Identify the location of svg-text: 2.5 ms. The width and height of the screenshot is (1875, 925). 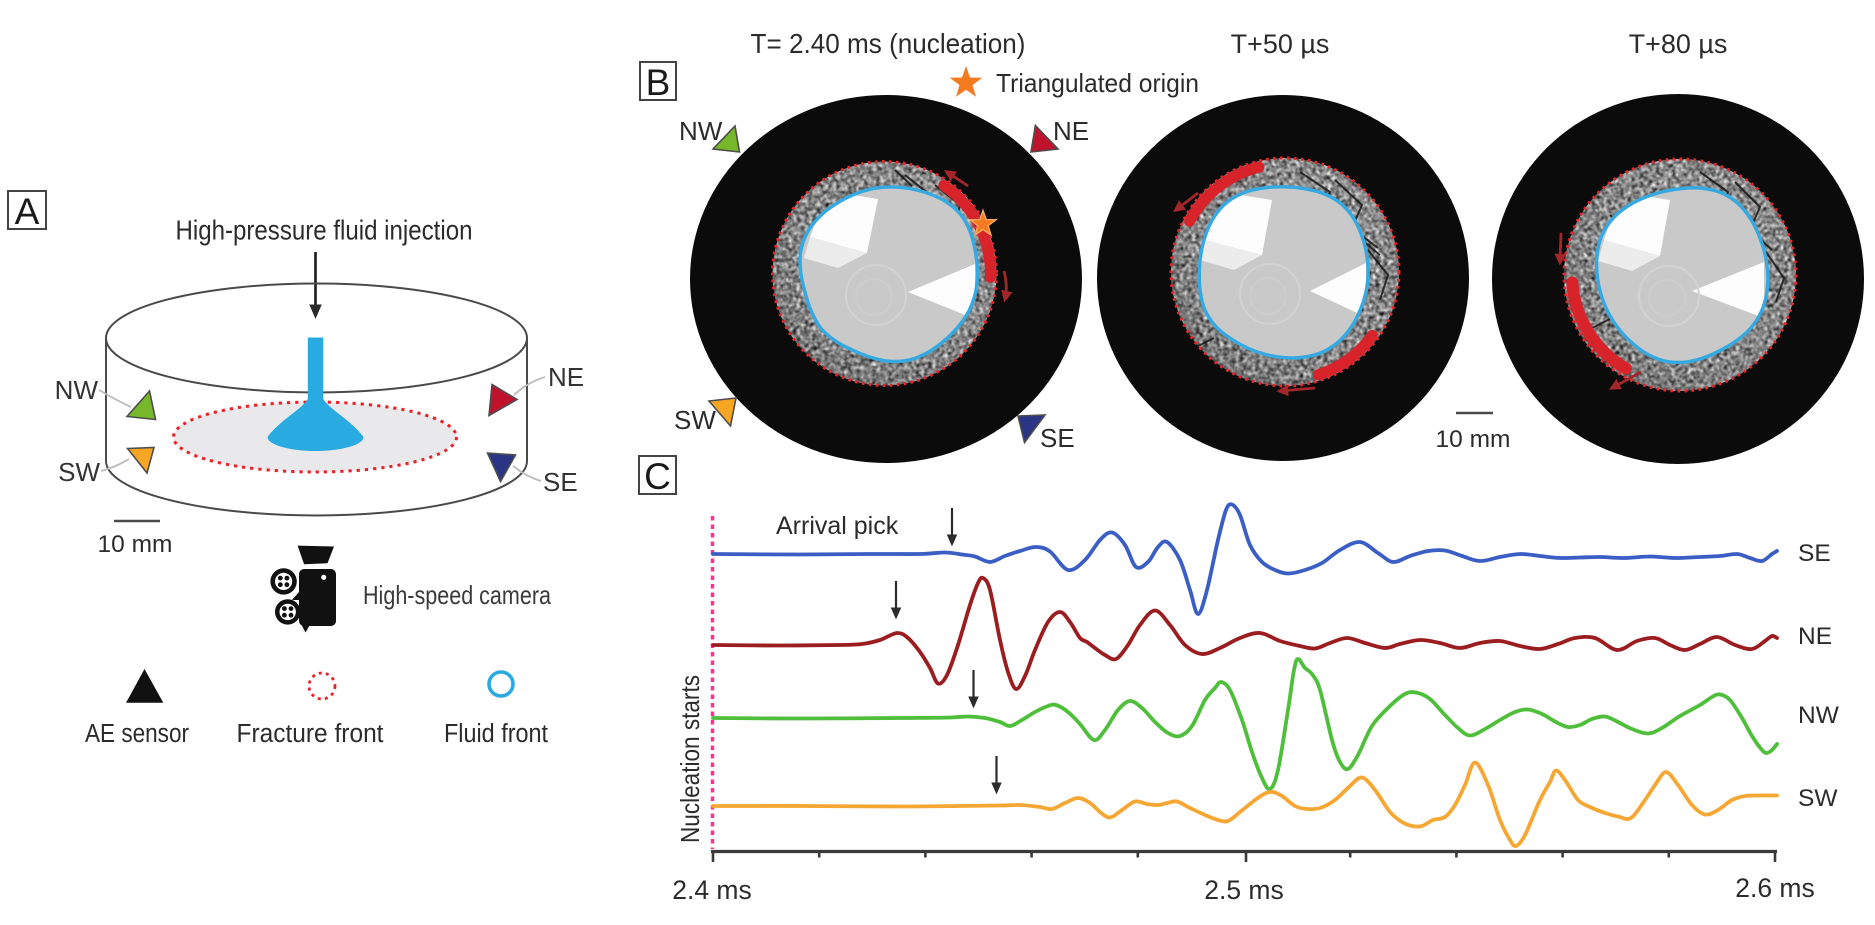
(1244, 890).